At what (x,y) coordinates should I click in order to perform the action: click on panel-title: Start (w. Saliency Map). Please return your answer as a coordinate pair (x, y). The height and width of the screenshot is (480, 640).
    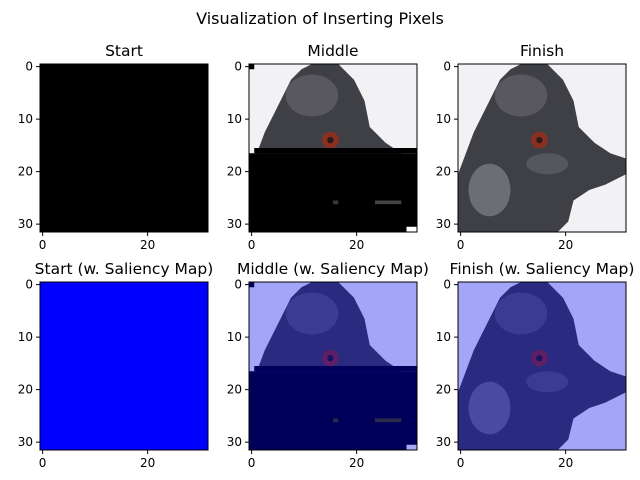
    Looking at the image, I should click on (124, 269).